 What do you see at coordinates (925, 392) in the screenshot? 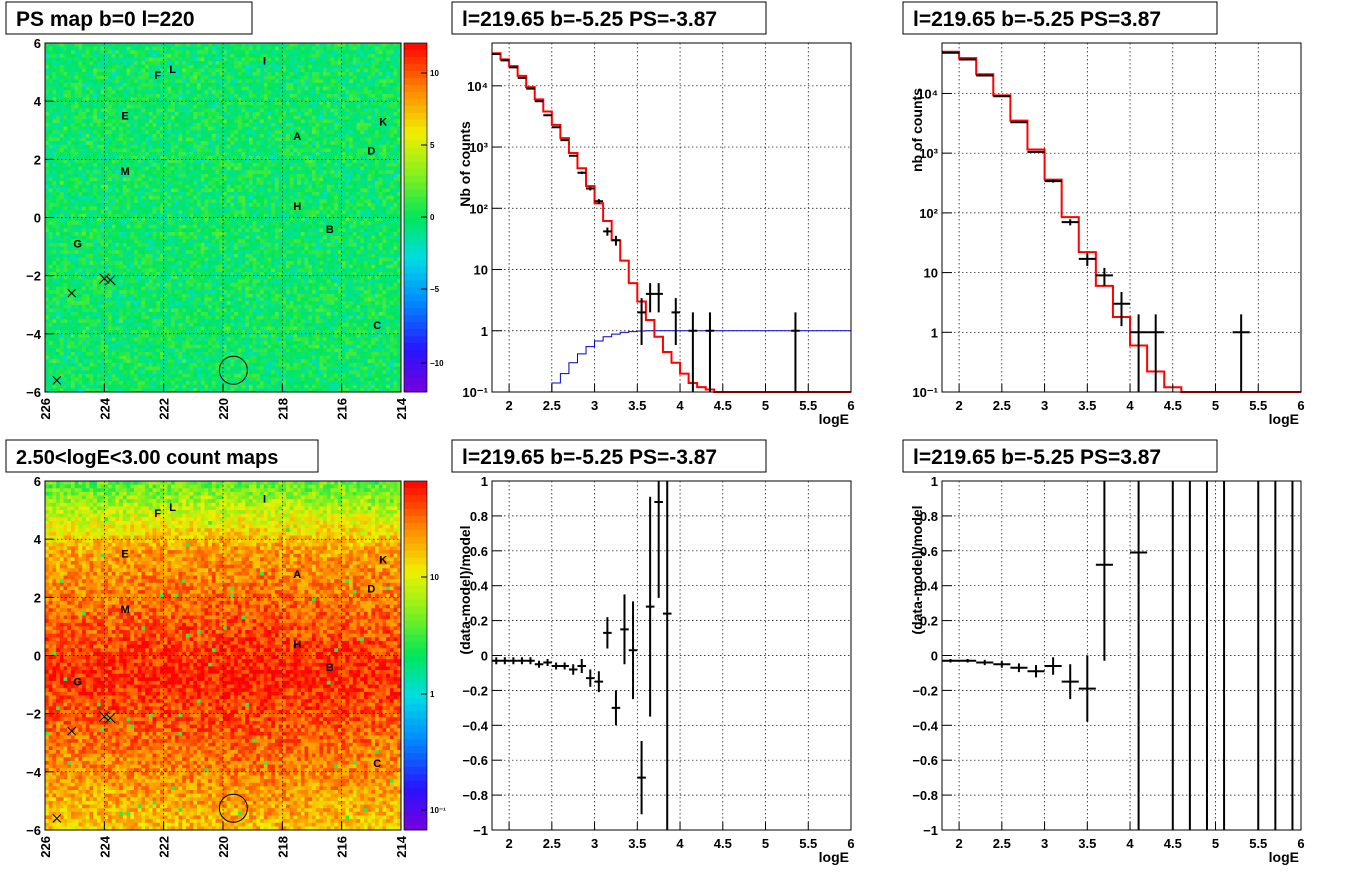
I see `y-tick-label: 10⁻¹` at bounding box center [925, 392].